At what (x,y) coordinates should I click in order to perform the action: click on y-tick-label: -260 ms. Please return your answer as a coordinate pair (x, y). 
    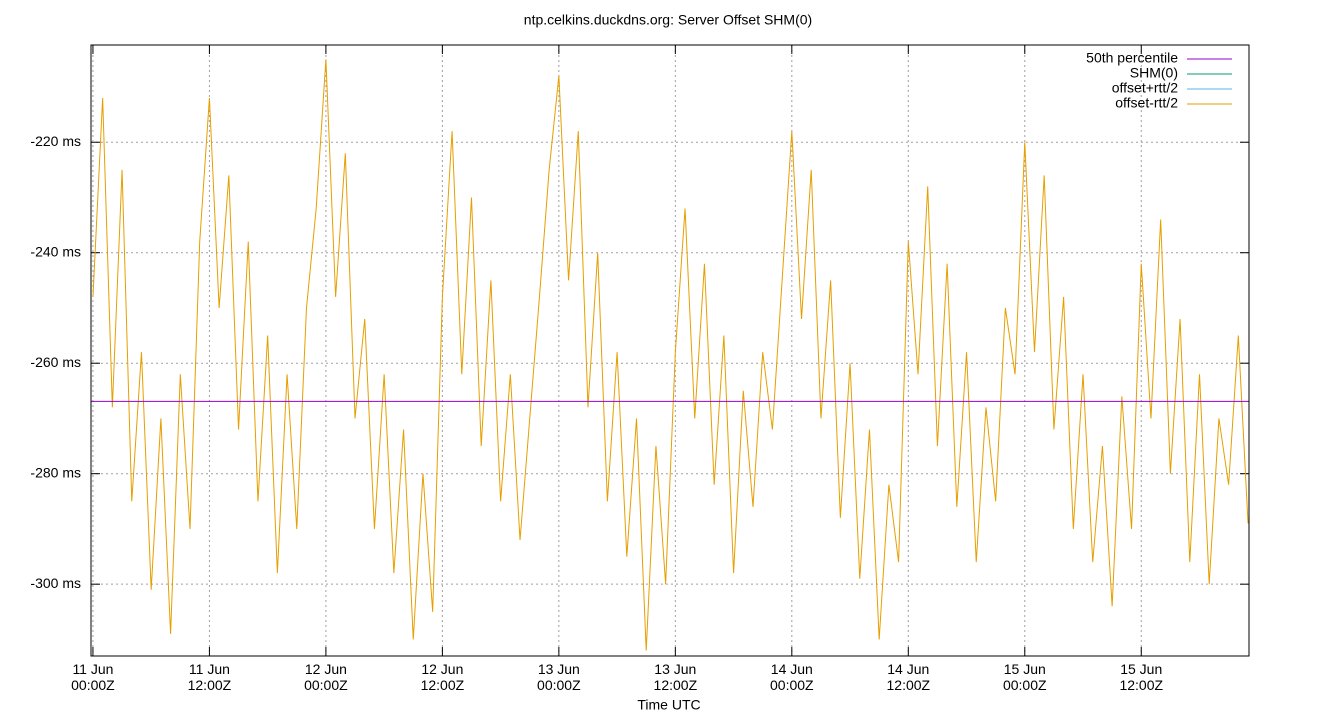
    Looking at the image, I should click on (55, 362).